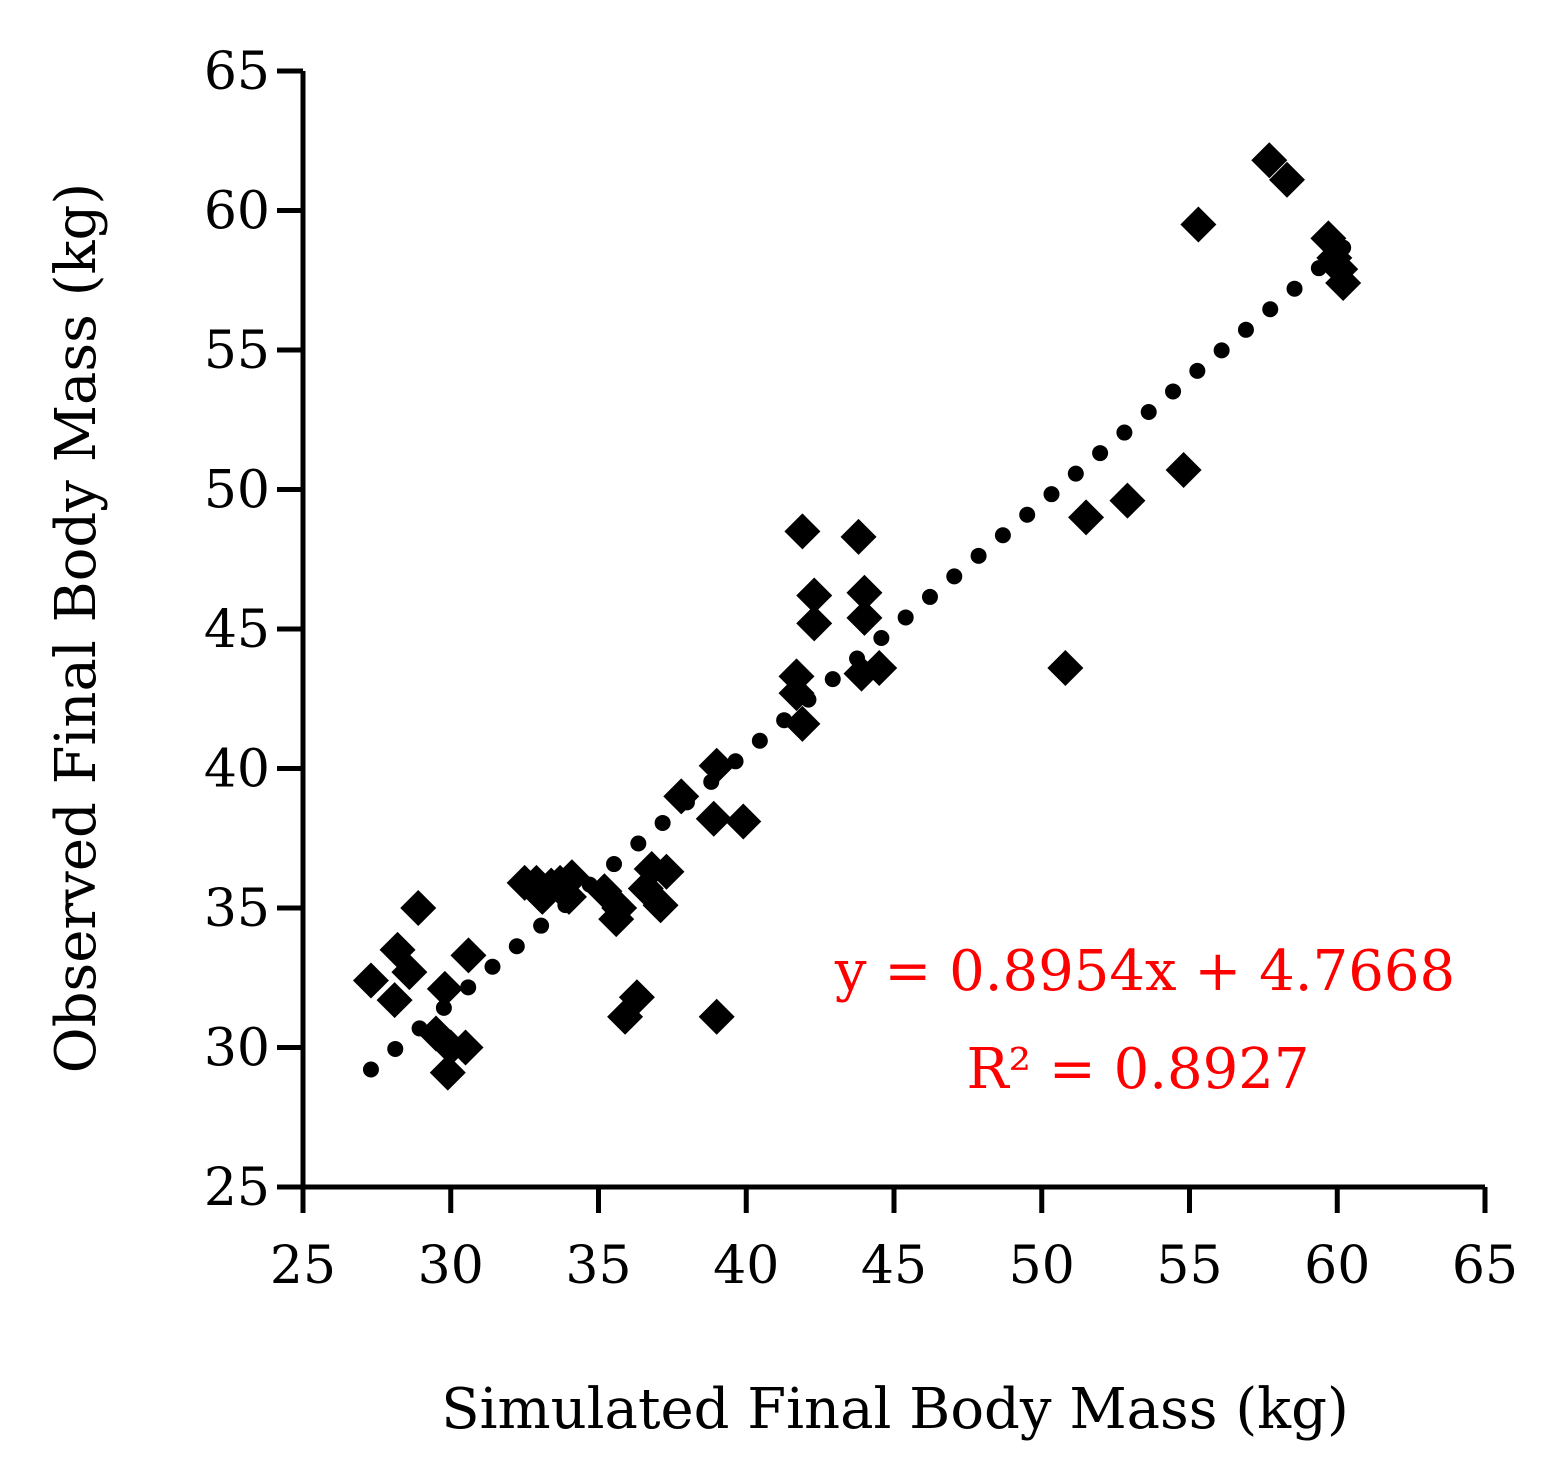  I want to click on x-tick-label: 40, so click(746, 1266).